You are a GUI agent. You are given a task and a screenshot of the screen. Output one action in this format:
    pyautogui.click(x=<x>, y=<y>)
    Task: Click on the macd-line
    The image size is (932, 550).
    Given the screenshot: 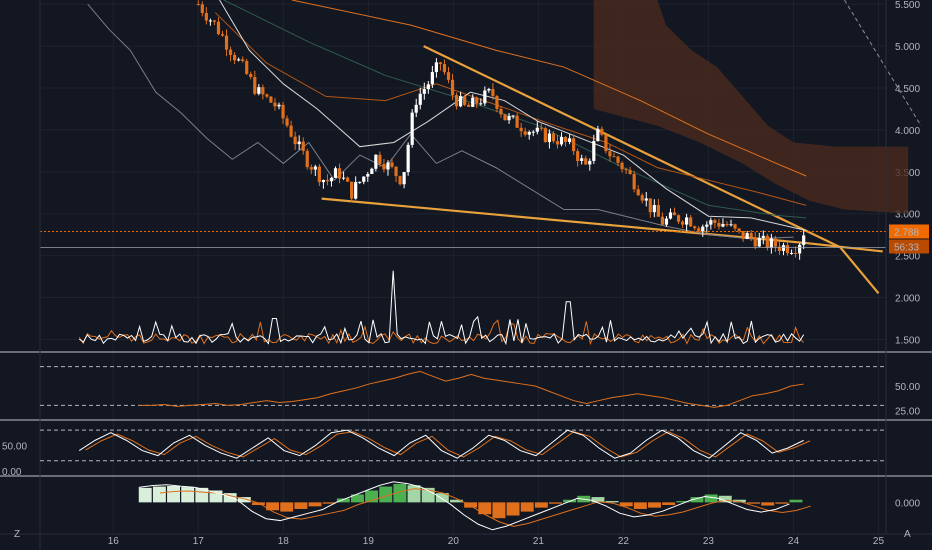 What is the action you would take?
    pyautogui.click(x=464, y=506)
    